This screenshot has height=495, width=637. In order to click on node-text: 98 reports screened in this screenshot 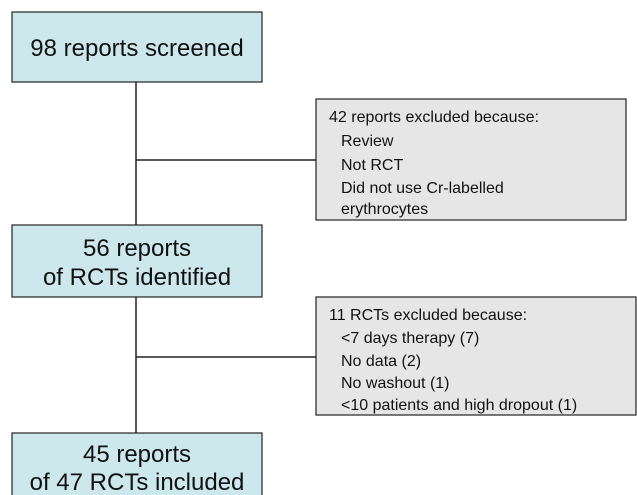, I will do `click(136, 48)`.